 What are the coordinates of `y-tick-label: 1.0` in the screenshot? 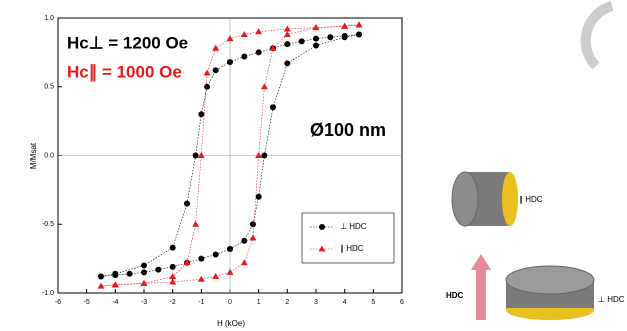 It's located at (49, 18).